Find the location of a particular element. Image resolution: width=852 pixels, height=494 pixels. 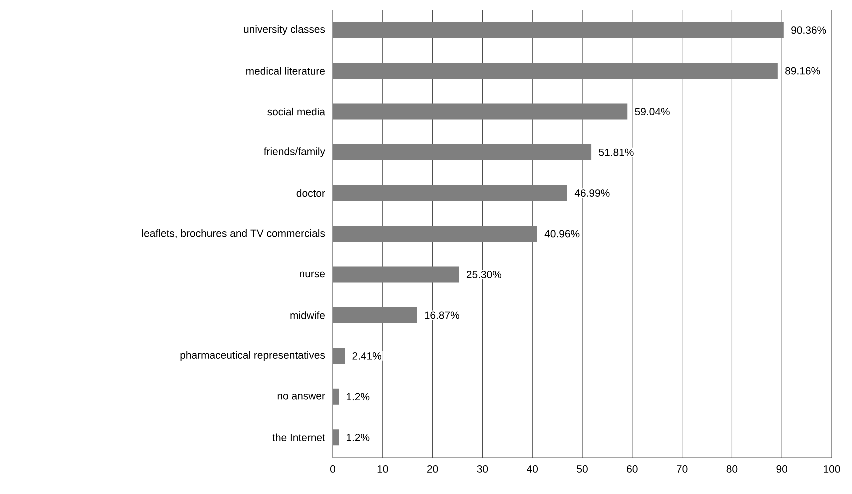

y-tick-label: no answer is located at coordinates (302, 397).